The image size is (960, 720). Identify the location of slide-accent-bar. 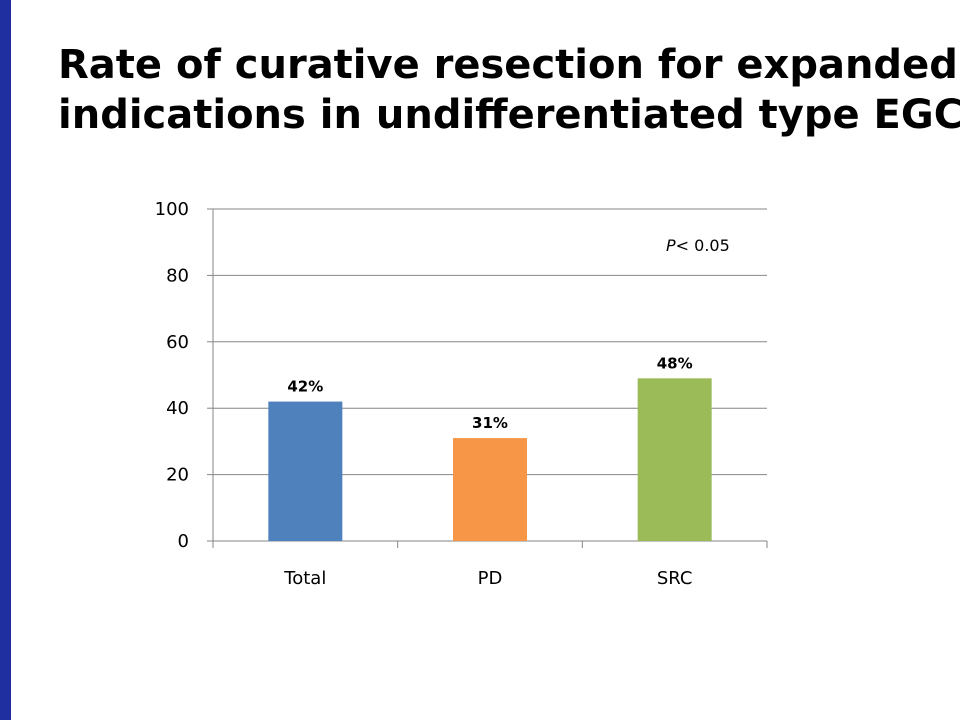
(5, 360).